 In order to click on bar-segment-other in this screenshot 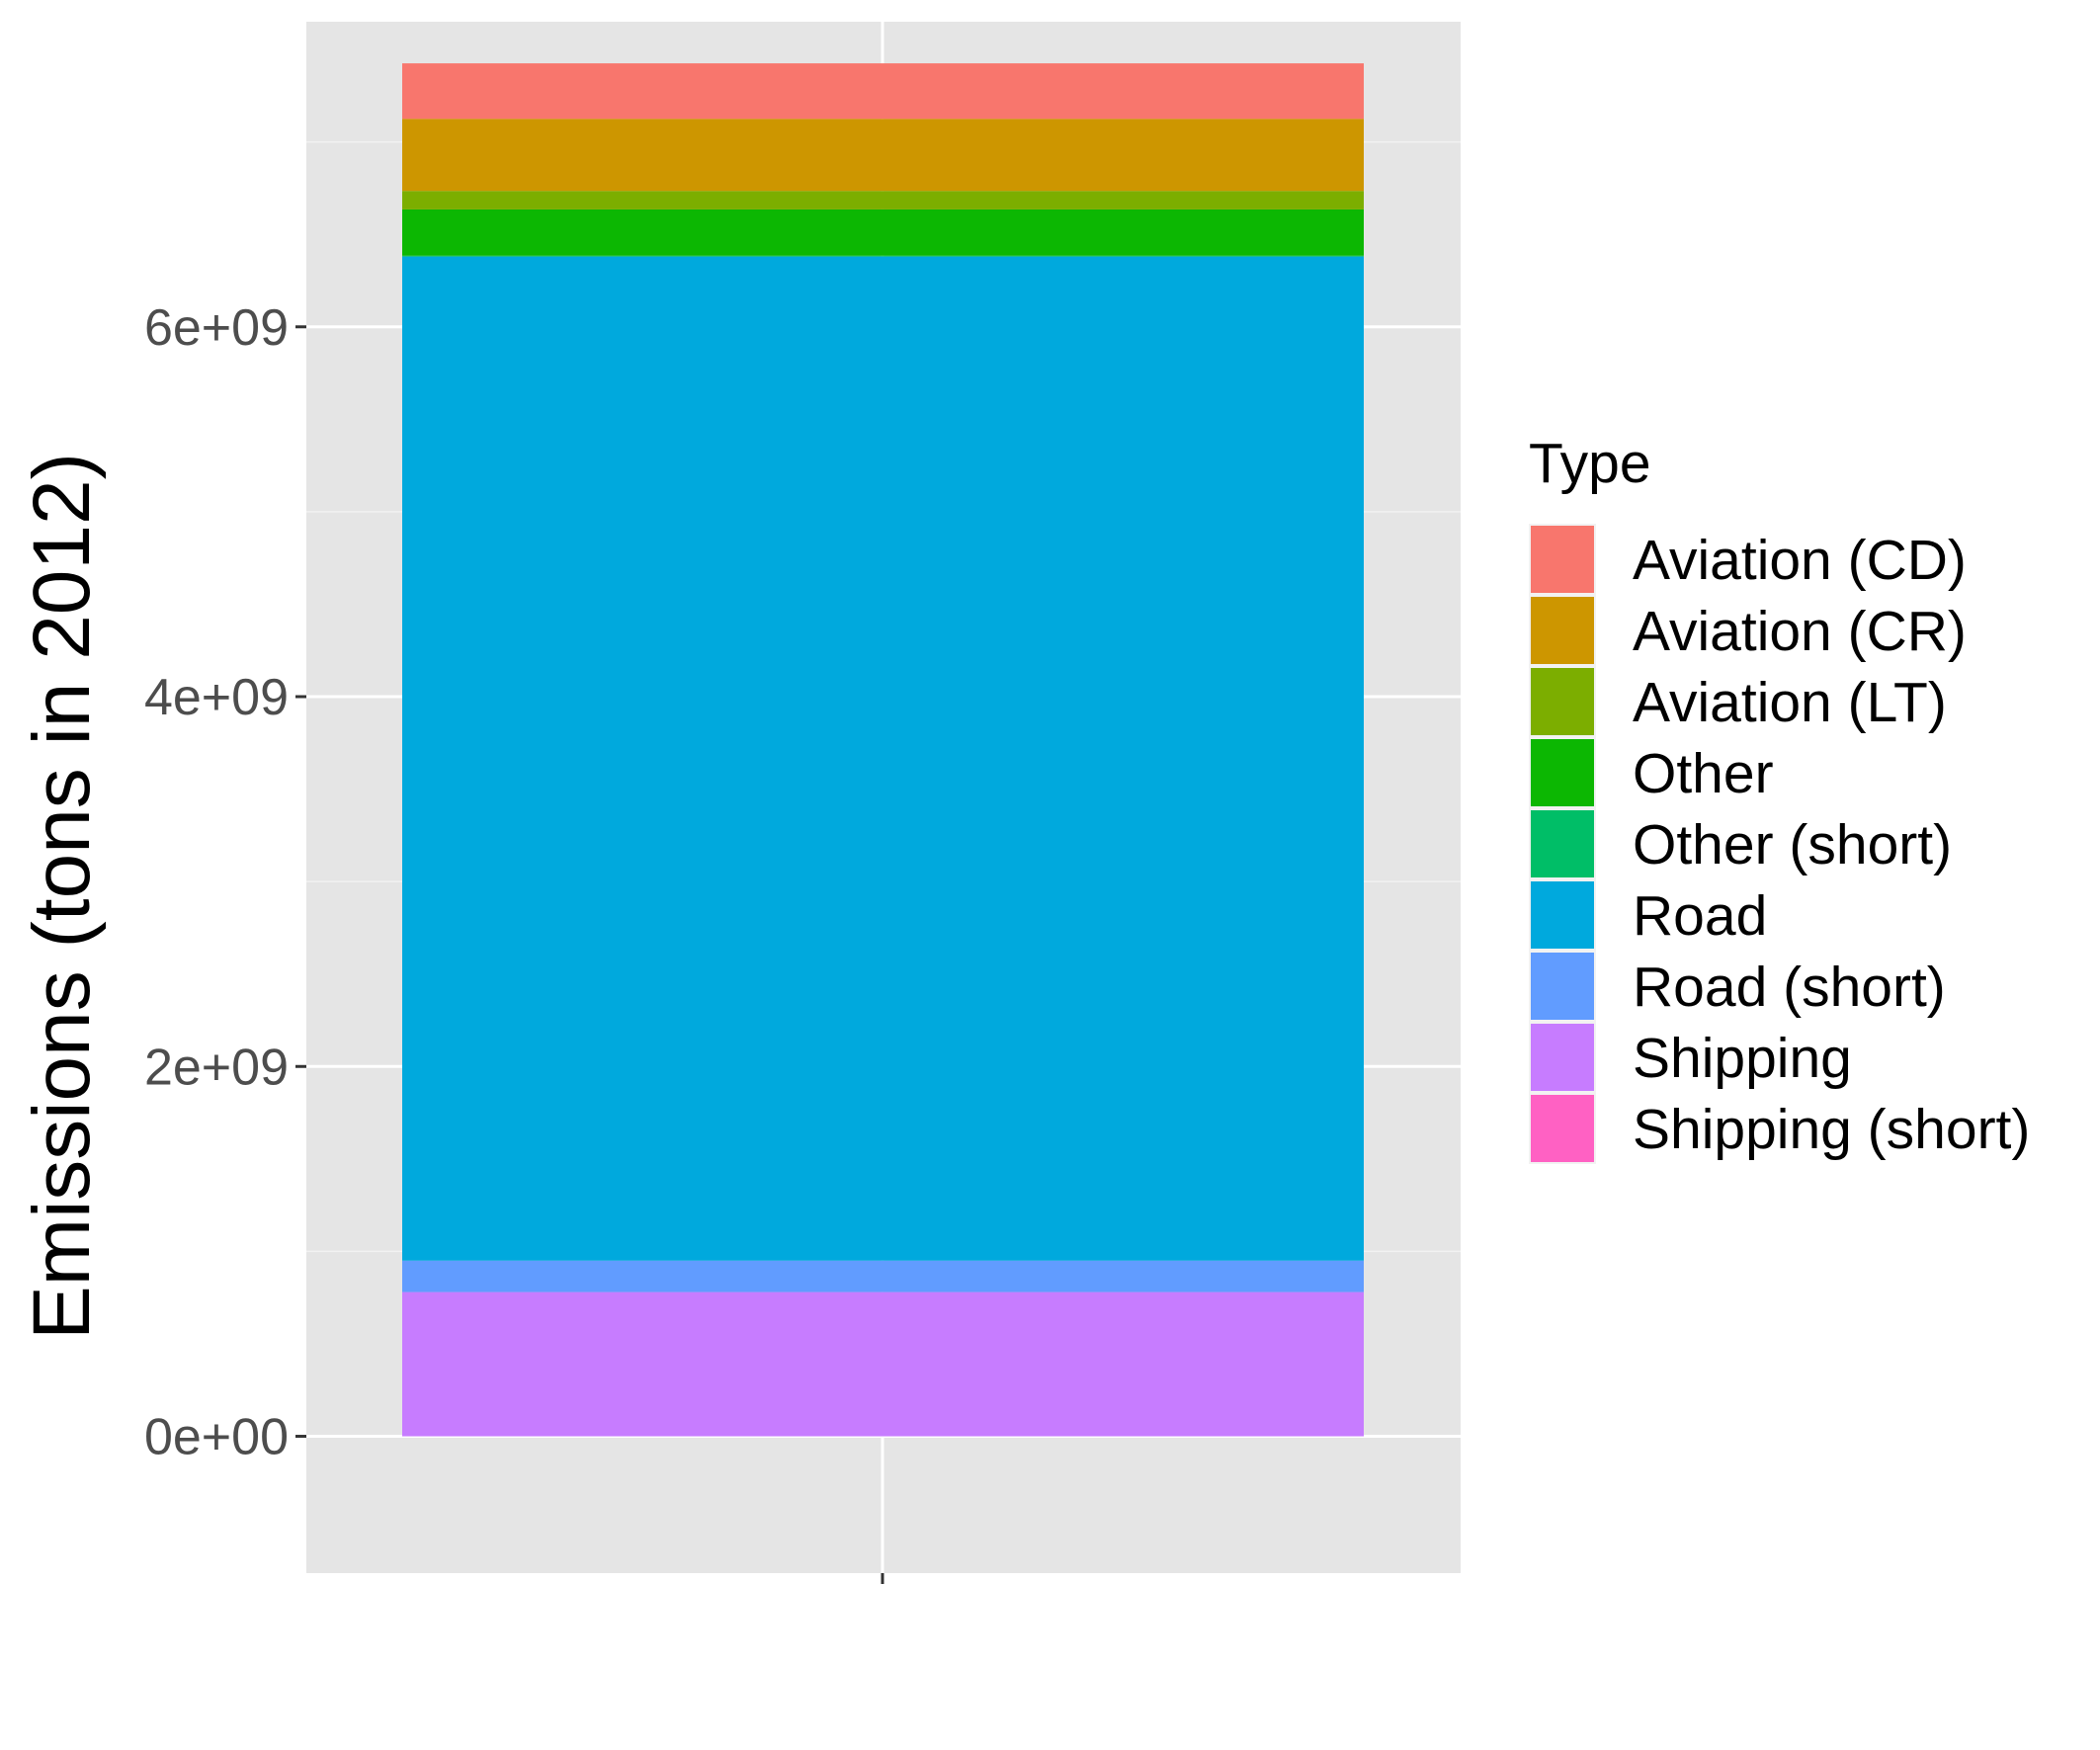, I will do `click(883, 232)`.